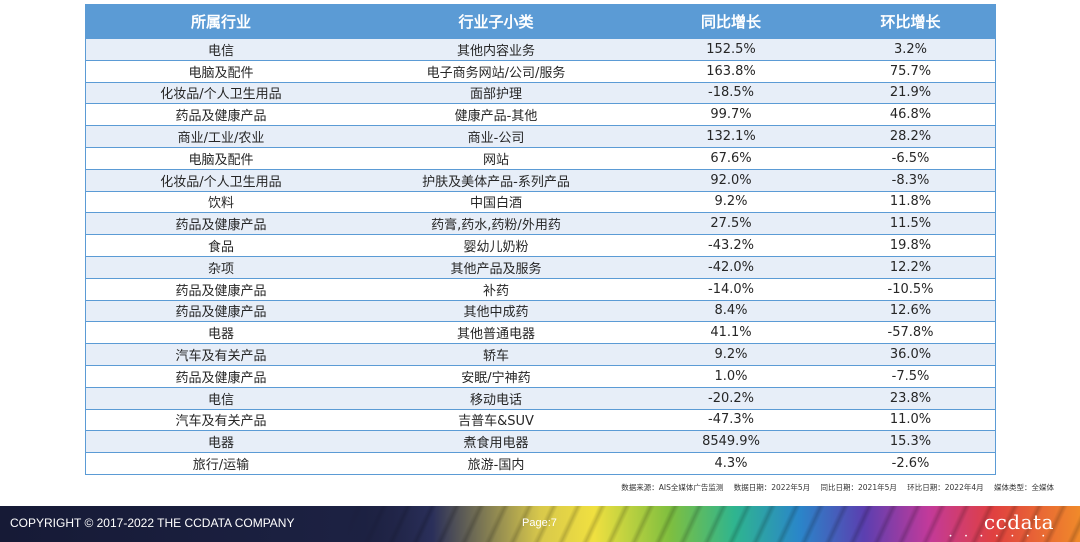 The width and height of the screenshot is (1080, 542). What do you see at coordinates (910, 22) in the screenshot?
I see `header-mom: 环比增长` at bounding box center [910, 22].